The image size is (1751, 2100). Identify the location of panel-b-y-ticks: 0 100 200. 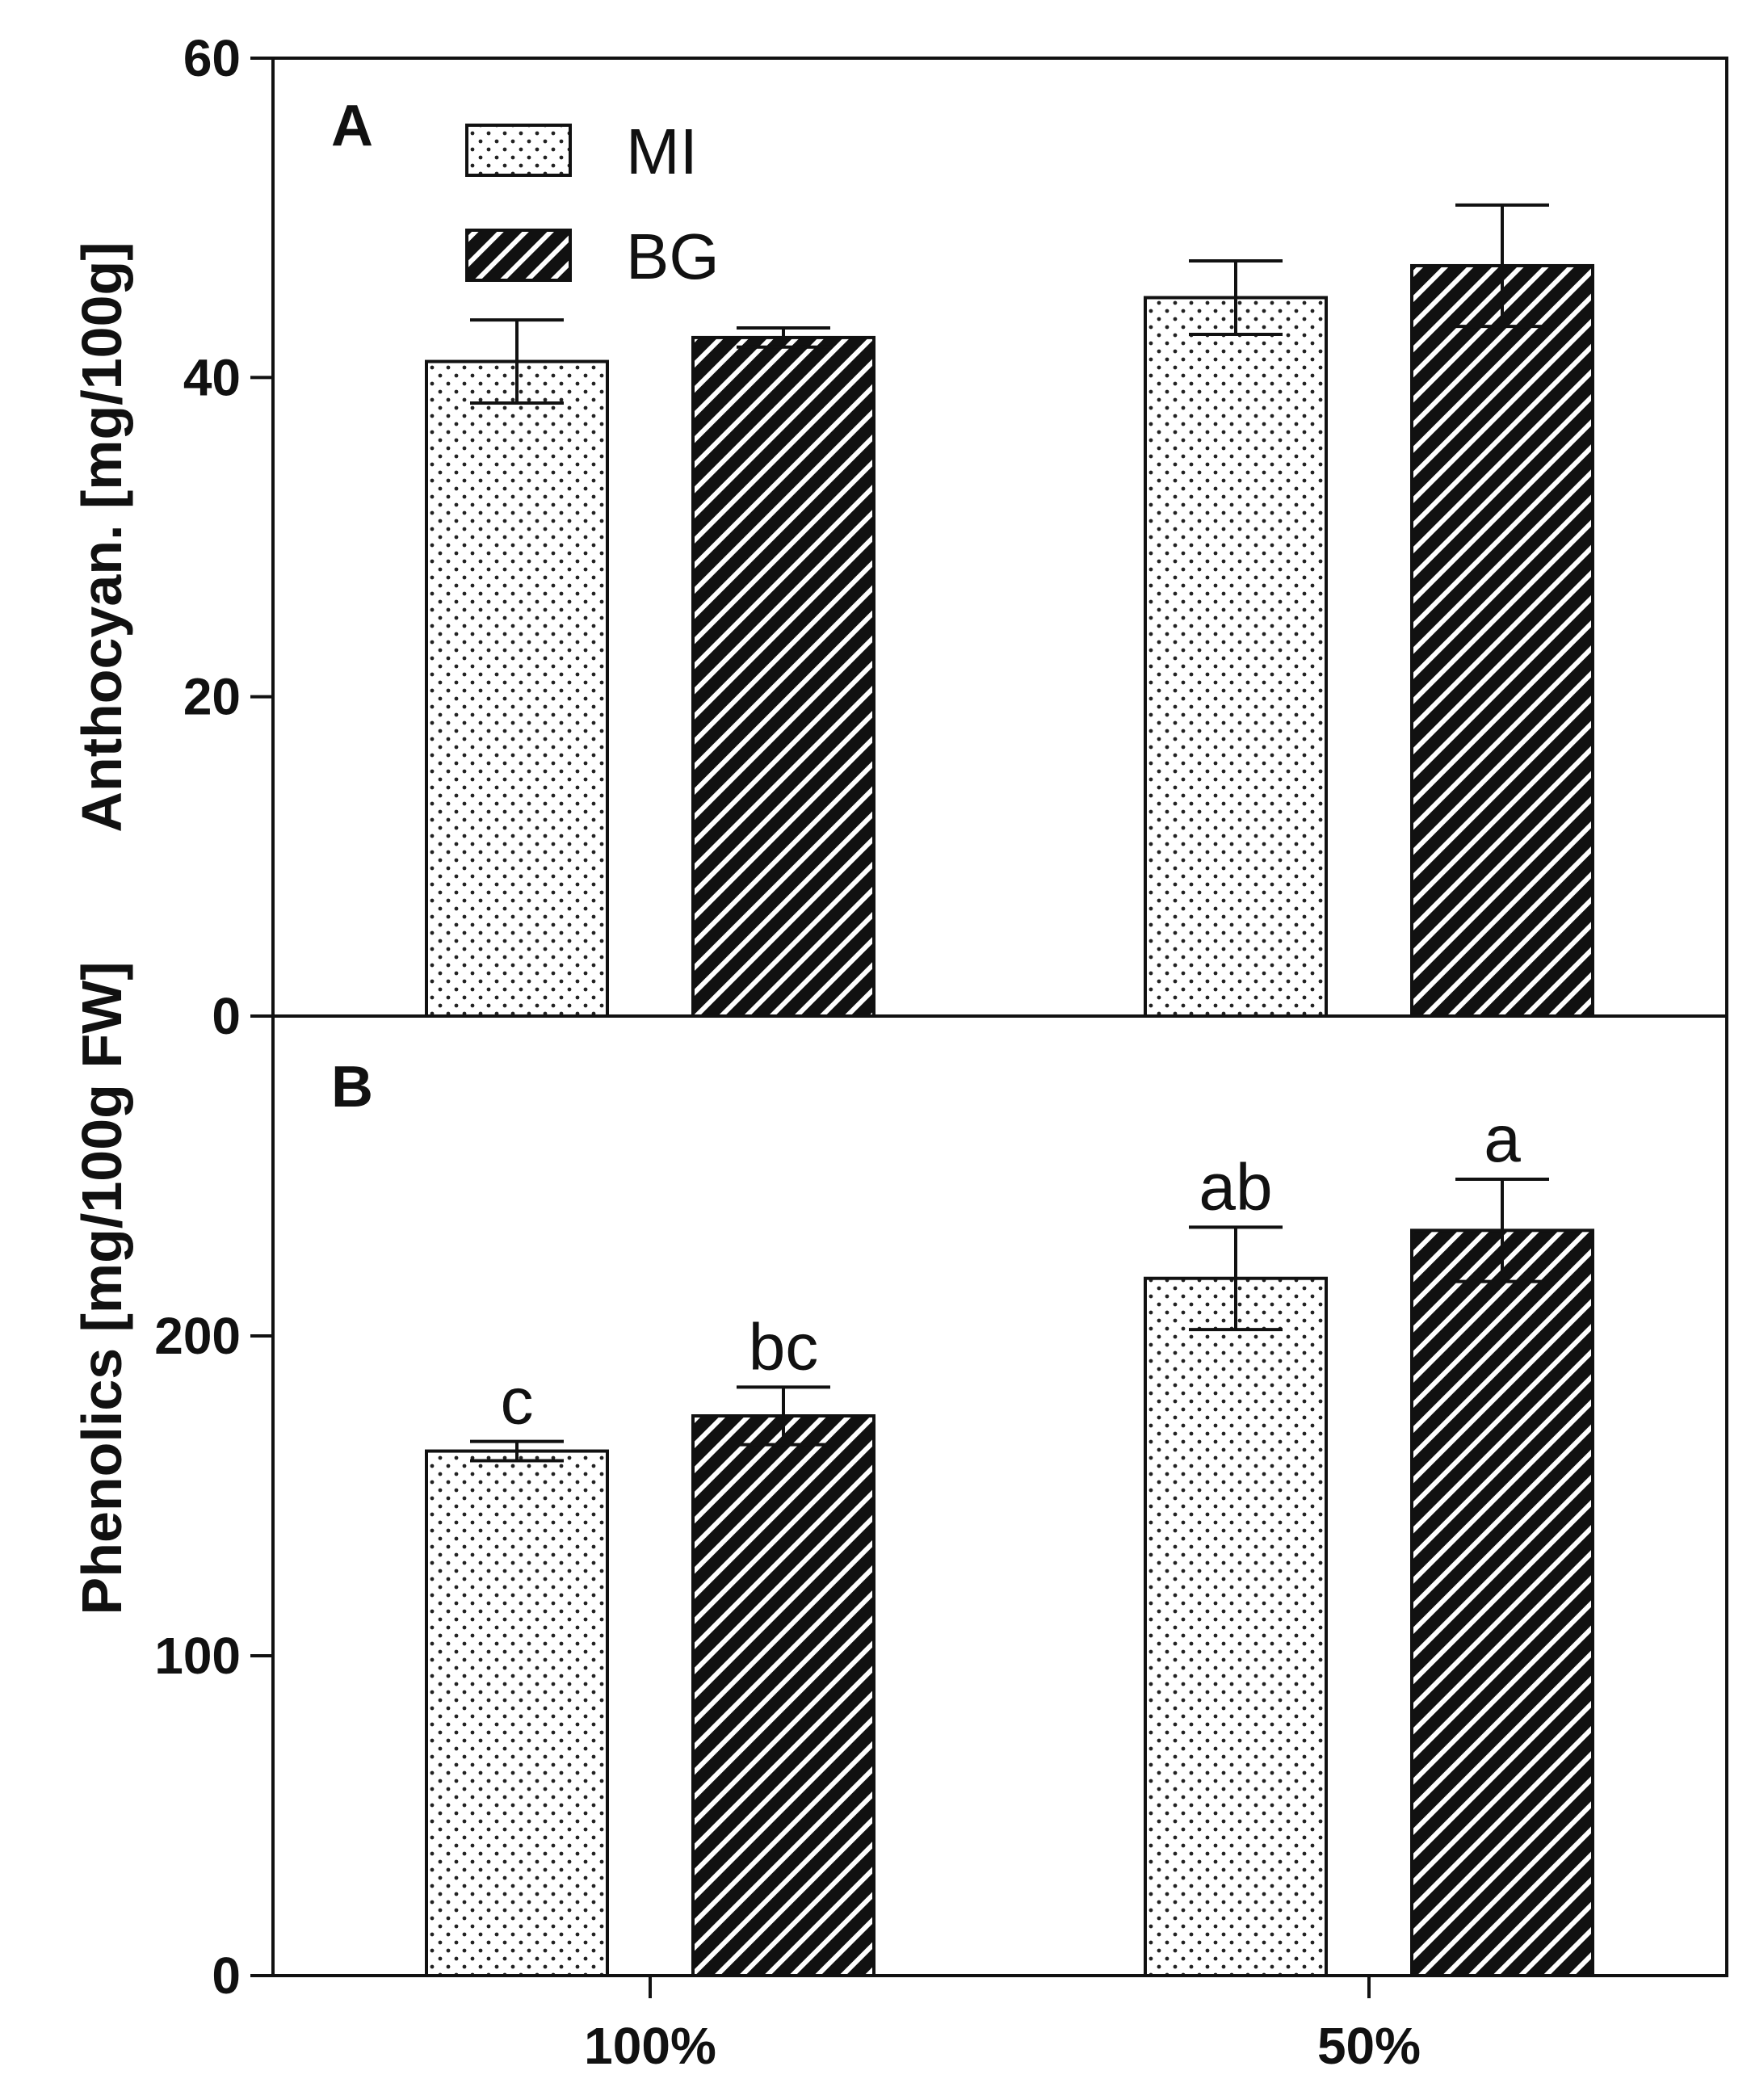
(213, 1656).